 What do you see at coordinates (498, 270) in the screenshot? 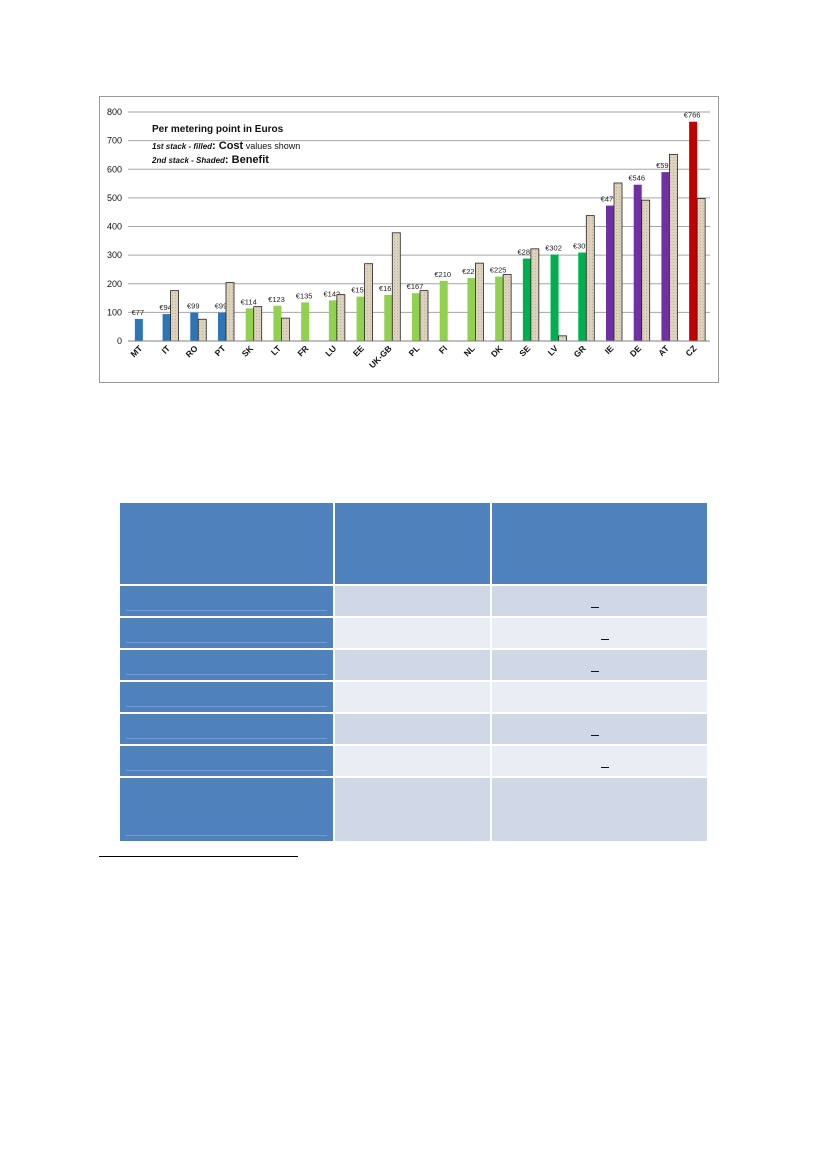
I see `cost-data-label: €225` at bounding box center [498, 270].